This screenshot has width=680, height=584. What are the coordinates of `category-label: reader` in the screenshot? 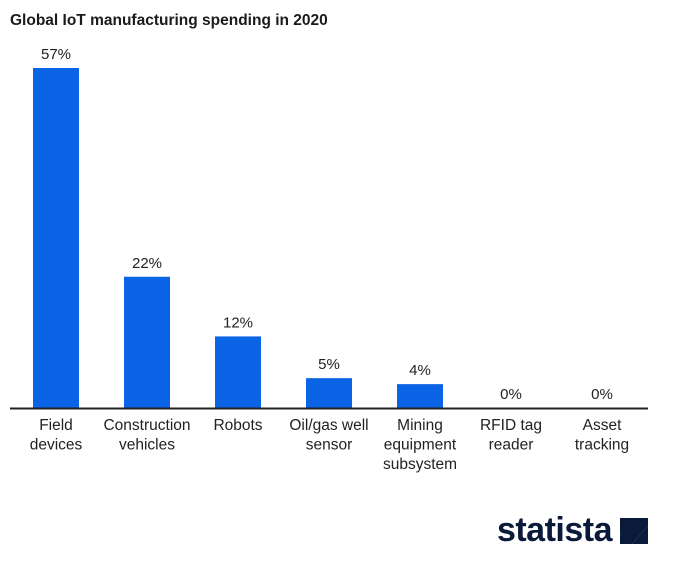 It's located at (511, 445).